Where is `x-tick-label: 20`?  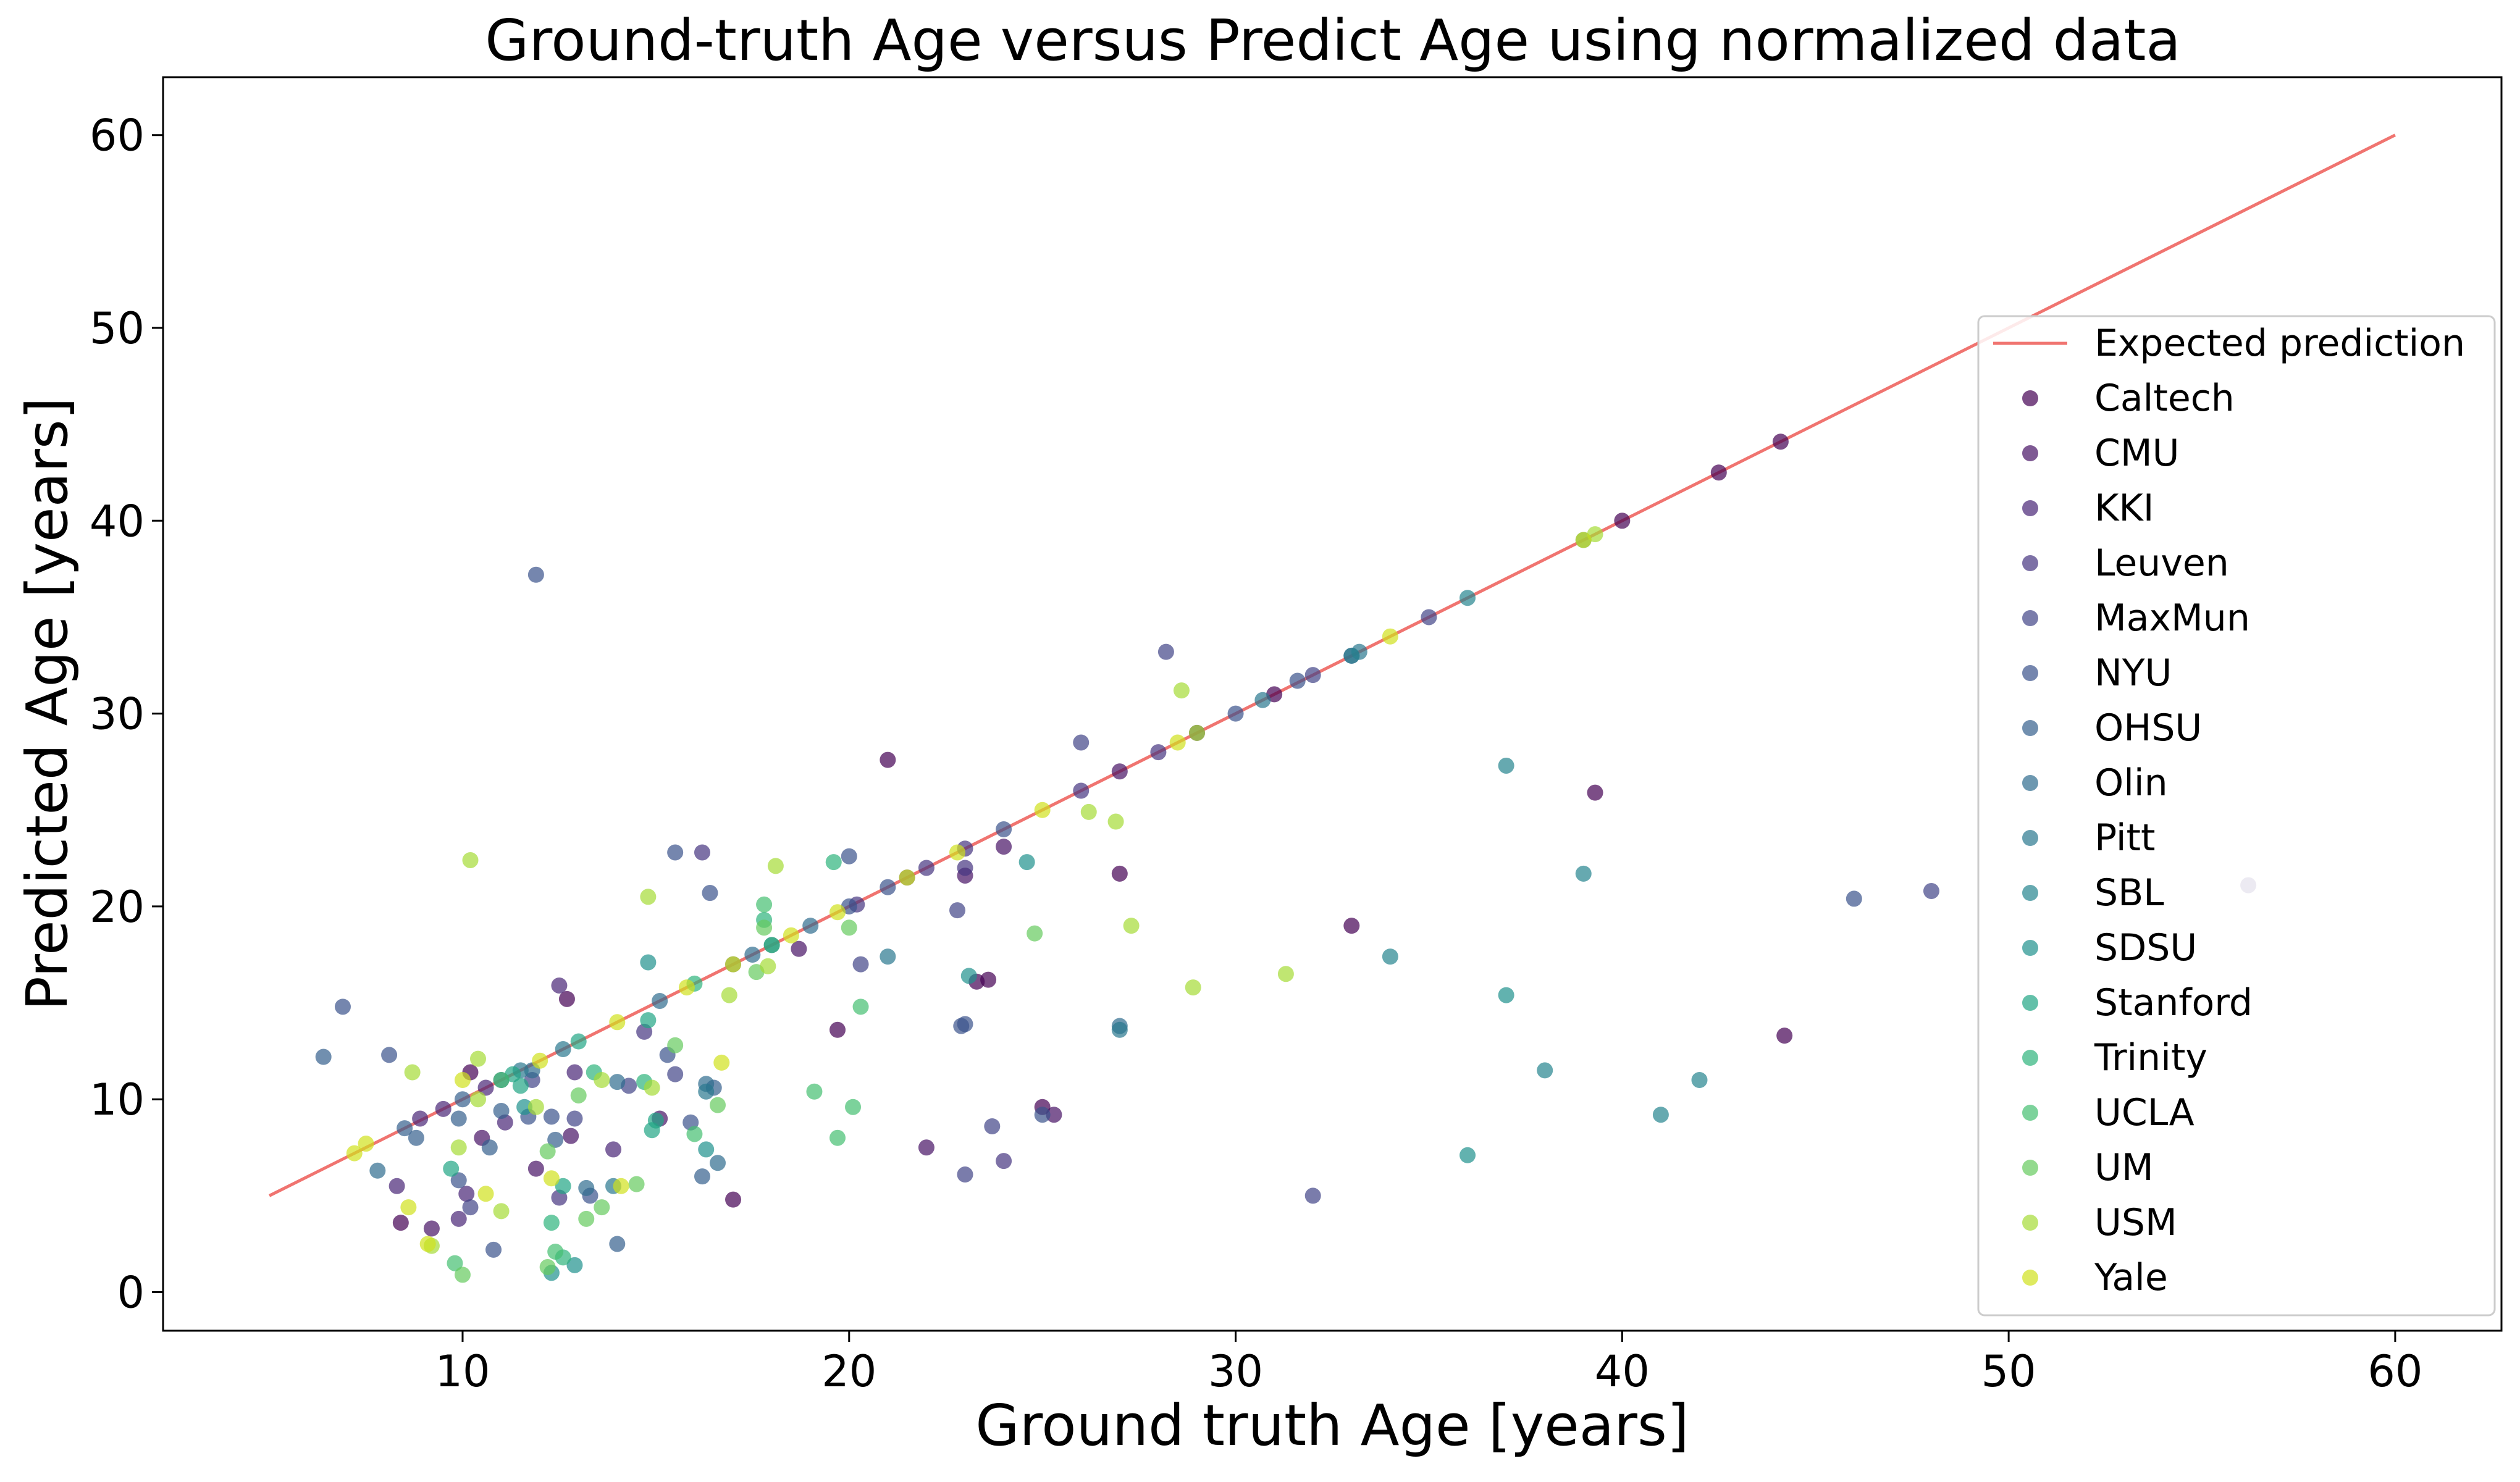
x-tick-label: 20 is located at coordinates (849, 1372).